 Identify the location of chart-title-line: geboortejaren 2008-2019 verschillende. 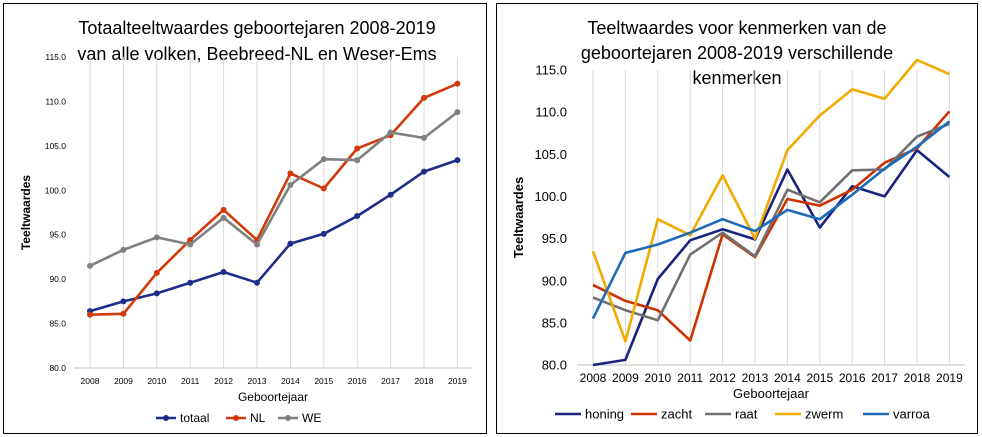
(737, 53).